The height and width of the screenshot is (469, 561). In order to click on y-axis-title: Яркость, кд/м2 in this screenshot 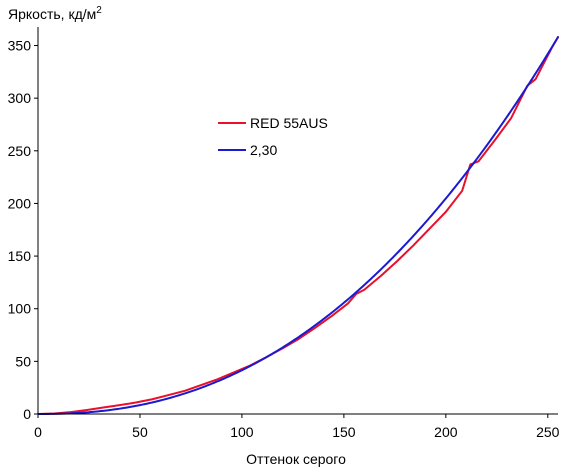, I will do `click(55, 13)`.